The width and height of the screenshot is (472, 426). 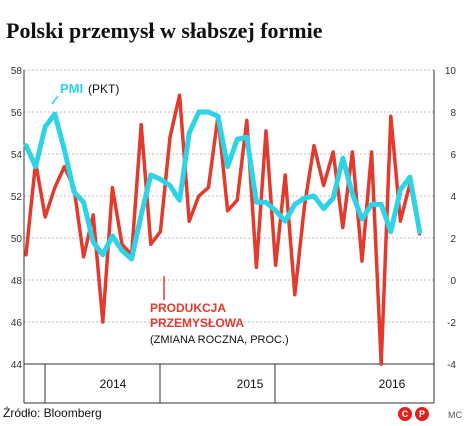 I want to click on x-axis-year-label: 2015, so click(x=250, y=384).